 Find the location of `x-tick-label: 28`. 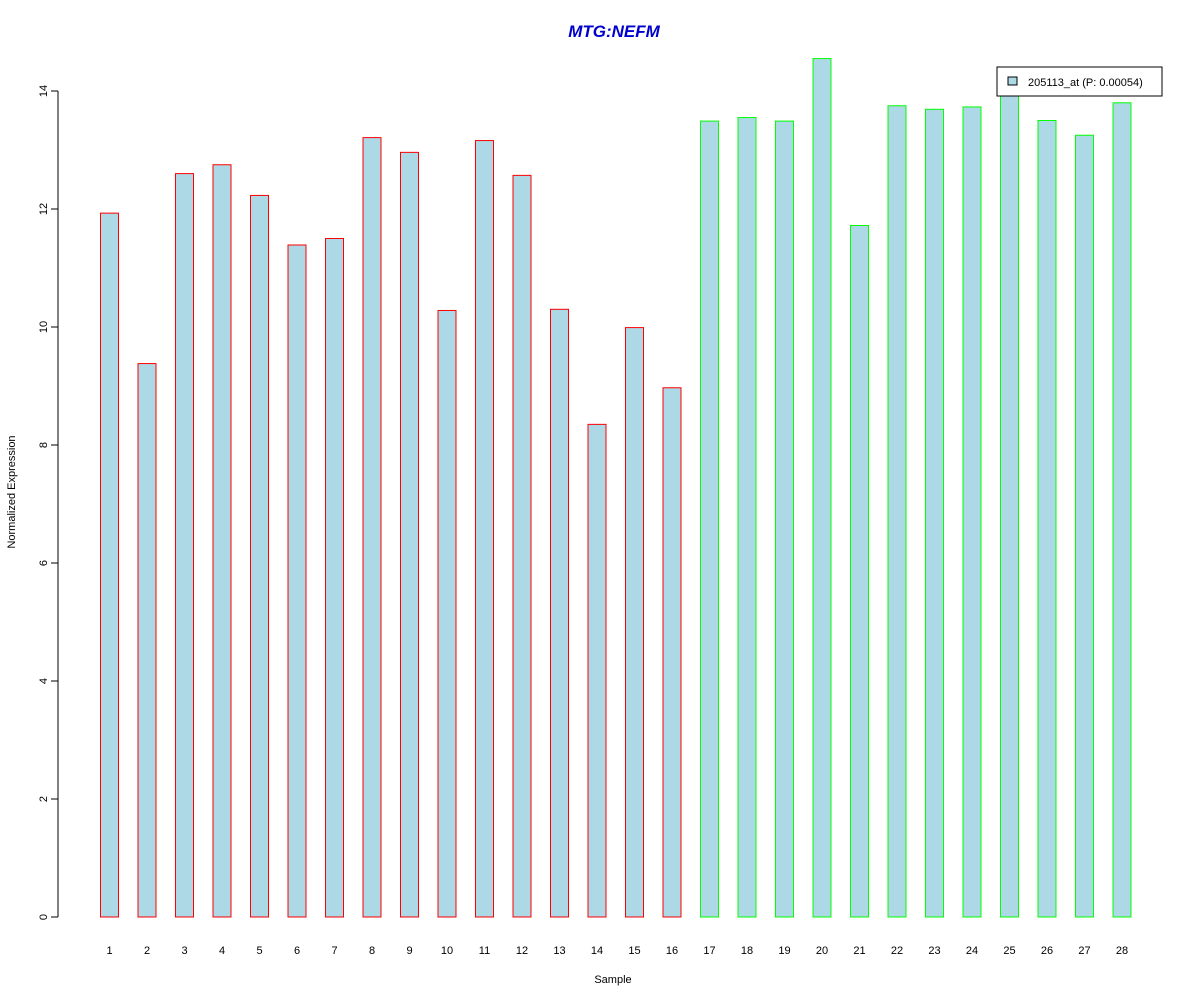

x-tick-label: 28 is located at coordinates (1122, 951).